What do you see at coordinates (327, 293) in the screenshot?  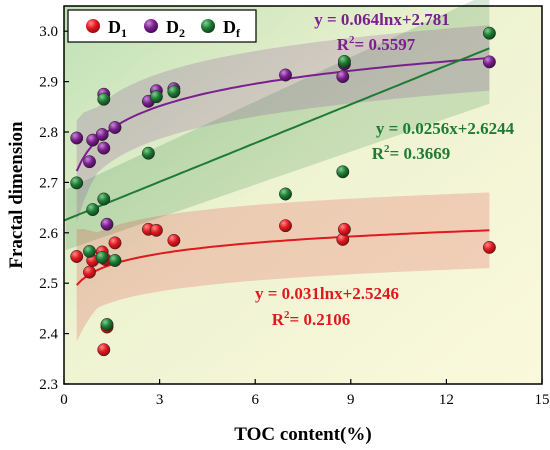 I see `equation-d1: y = 0.031lnx+2.5246` at bounding box center [327, 293].